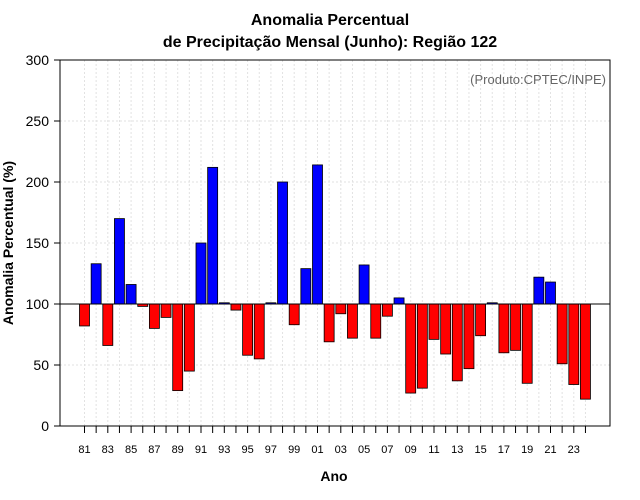 The width and height of the screenshot is (640, 500). Describe the element at coordinates (38, 60) in the screenshot. I see `y-tick-label-300: 300` at that location.